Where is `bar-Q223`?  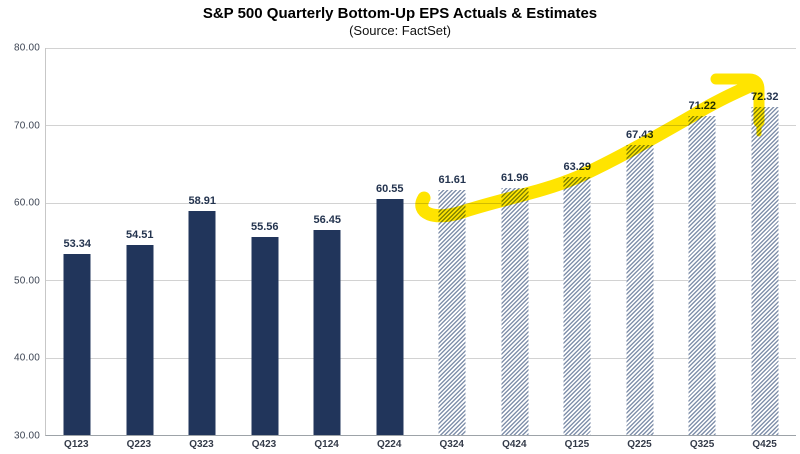 bar-Q223 is located at coordinates (140, 340).